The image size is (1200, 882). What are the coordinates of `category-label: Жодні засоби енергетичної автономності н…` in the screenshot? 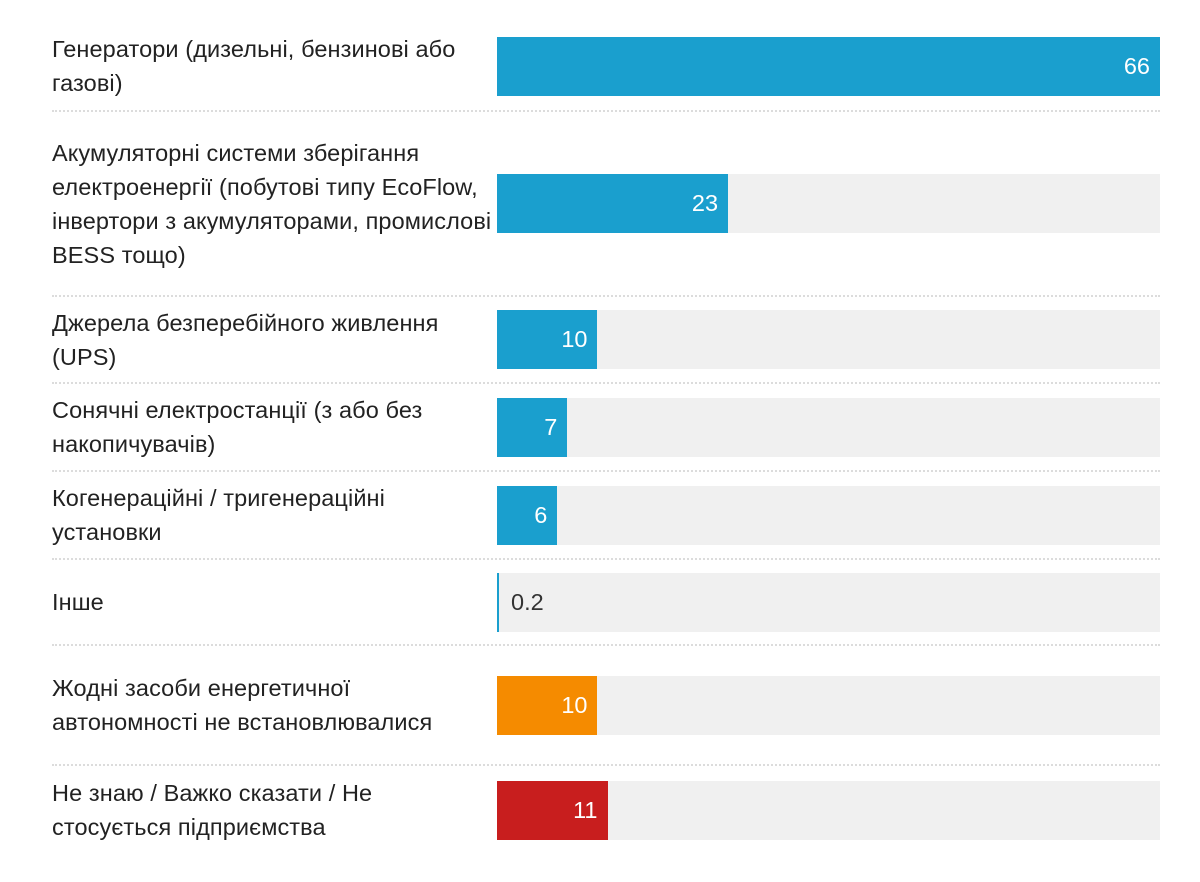 It's located at (242, 705).